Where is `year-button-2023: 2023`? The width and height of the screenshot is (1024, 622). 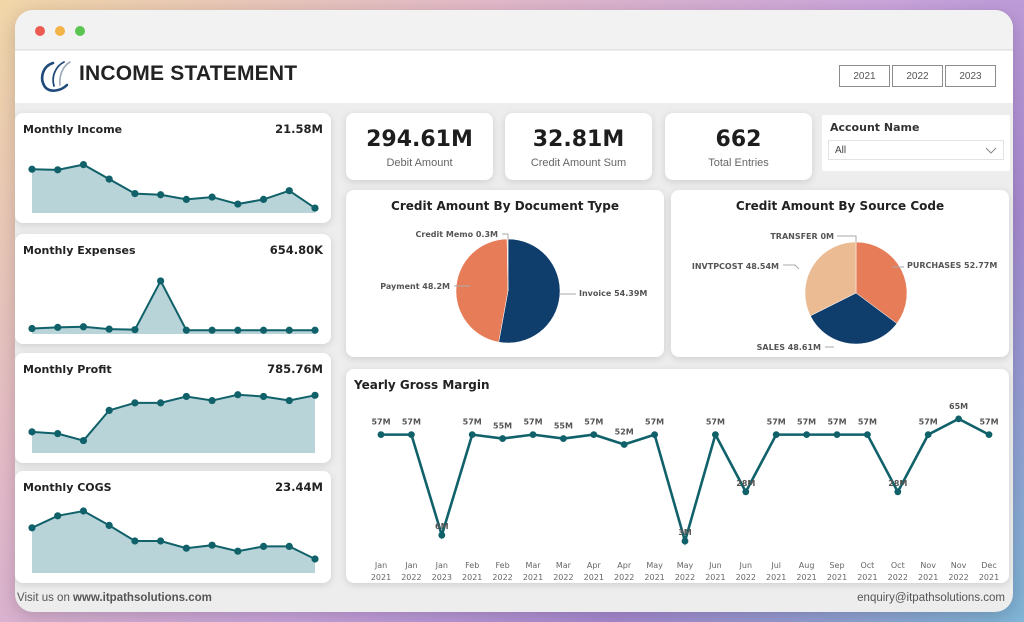 year-button-2023: 2023 is located at coordinates (970, 76).